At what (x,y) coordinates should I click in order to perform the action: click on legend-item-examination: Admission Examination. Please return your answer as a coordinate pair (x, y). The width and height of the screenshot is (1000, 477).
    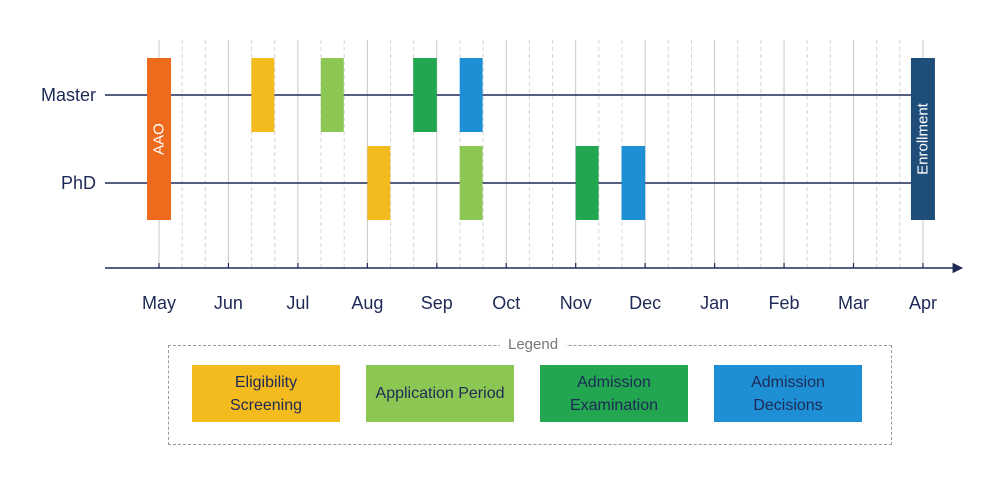
    Looking at the image, I should click on (614, 393).